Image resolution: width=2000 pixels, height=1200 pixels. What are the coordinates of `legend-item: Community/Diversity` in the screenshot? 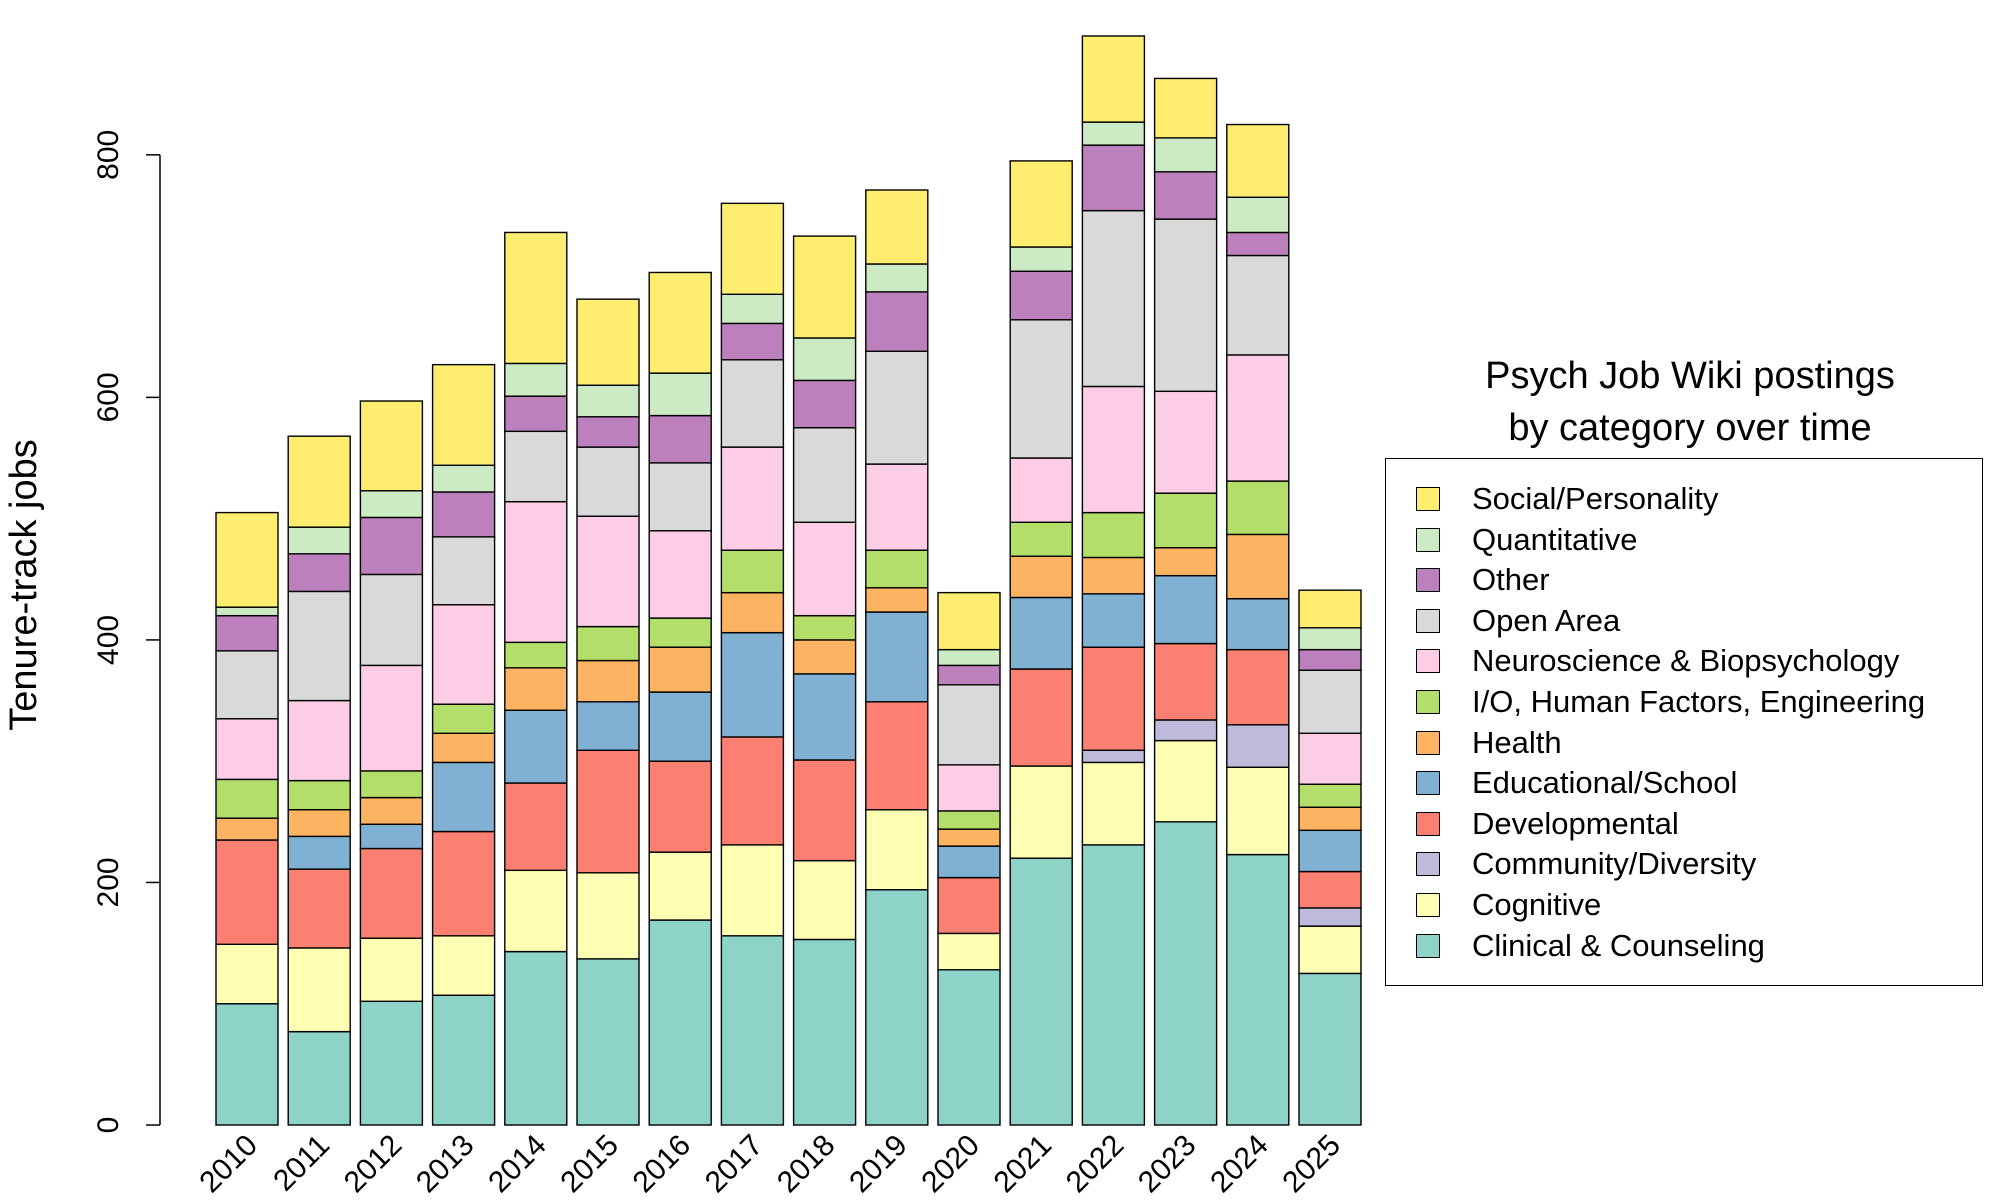 It's located at (1586, 864).